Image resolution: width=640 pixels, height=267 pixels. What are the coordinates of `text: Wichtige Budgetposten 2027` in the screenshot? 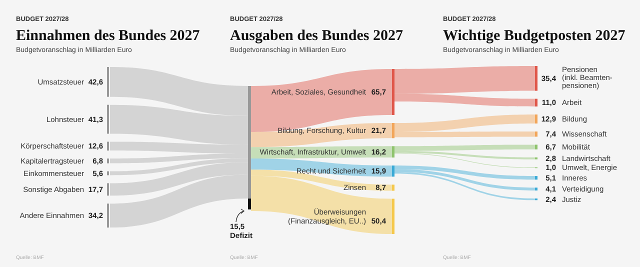 It's located at (534, 36).